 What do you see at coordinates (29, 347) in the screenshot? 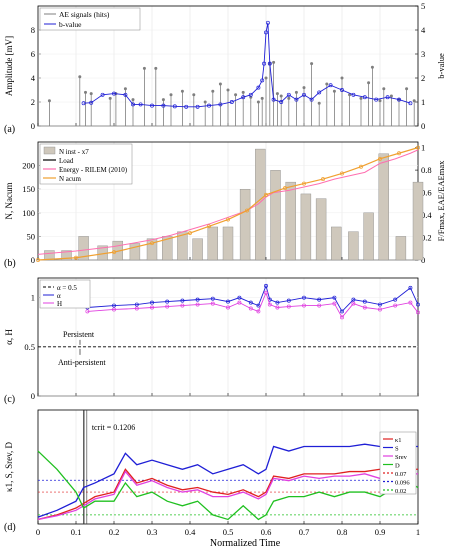
I see `y-tick-label: 0.5` at bounding box center [29, 347].